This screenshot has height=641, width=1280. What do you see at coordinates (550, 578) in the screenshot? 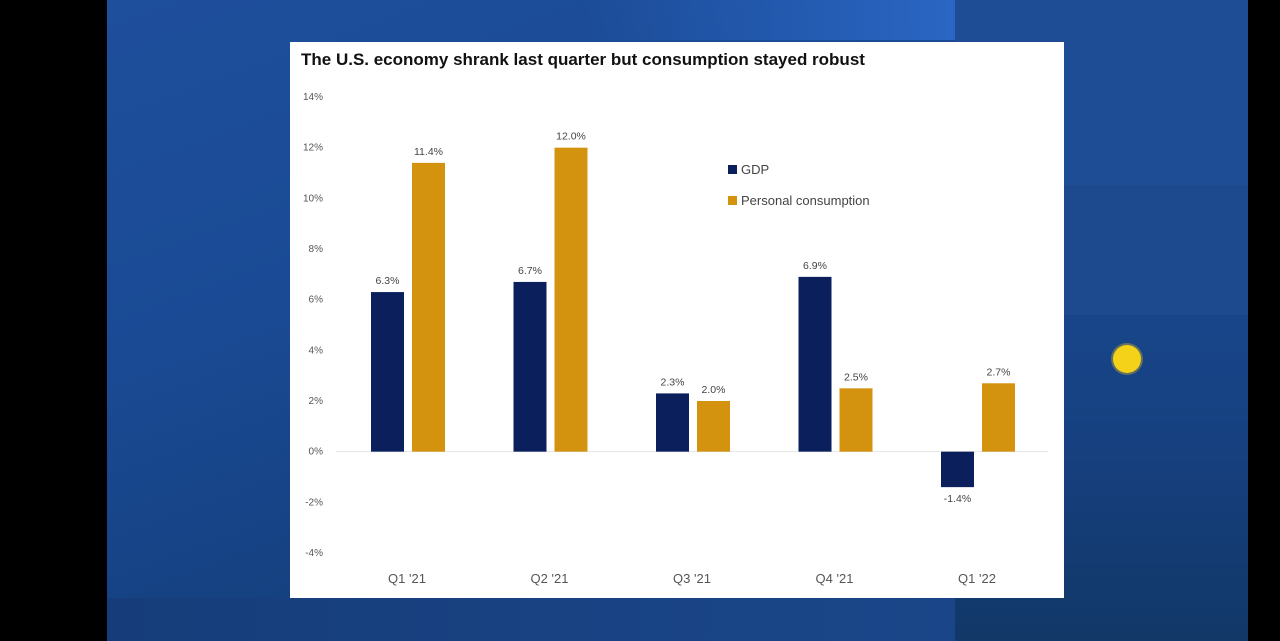
I see `x-tick-label: Q2 '21` at bounding box center [550, 578].